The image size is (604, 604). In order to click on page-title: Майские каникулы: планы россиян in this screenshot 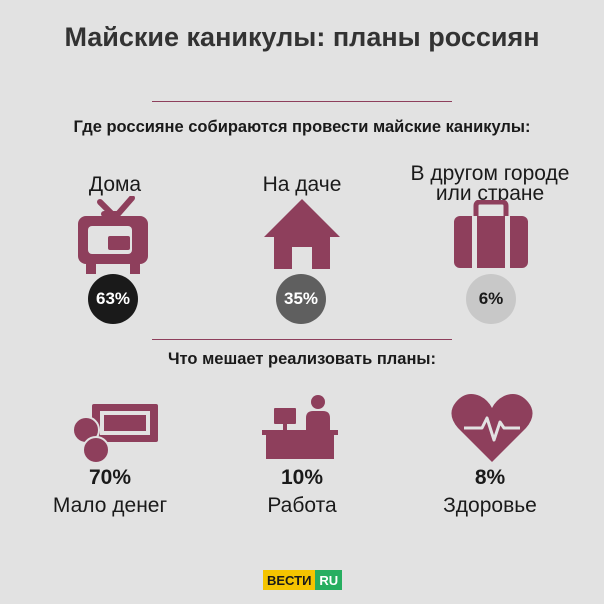, I will do `click(302, 37)`.